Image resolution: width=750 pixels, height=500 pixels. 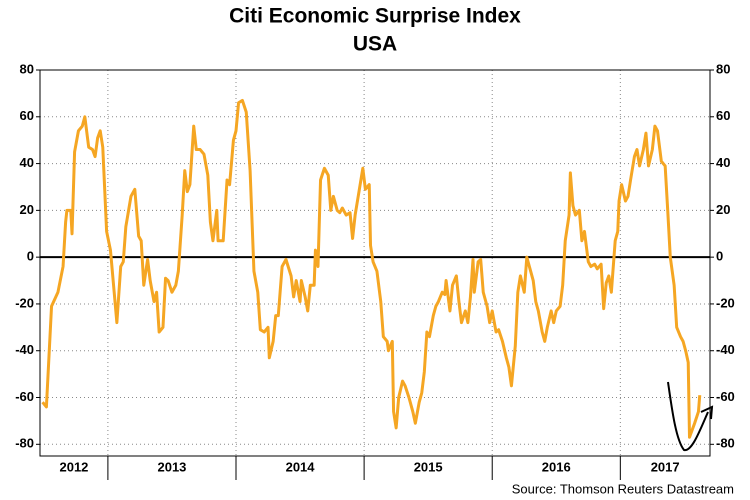 I want to click on y2-tick-label: 20, so click(x=723, y=209).